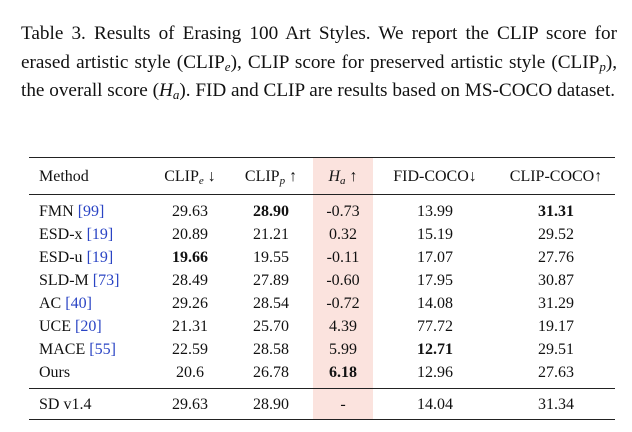  Describe the element at coordinates (435, 372) in the screenshot. I see `cell-fid-coco: 12.96` at that location.